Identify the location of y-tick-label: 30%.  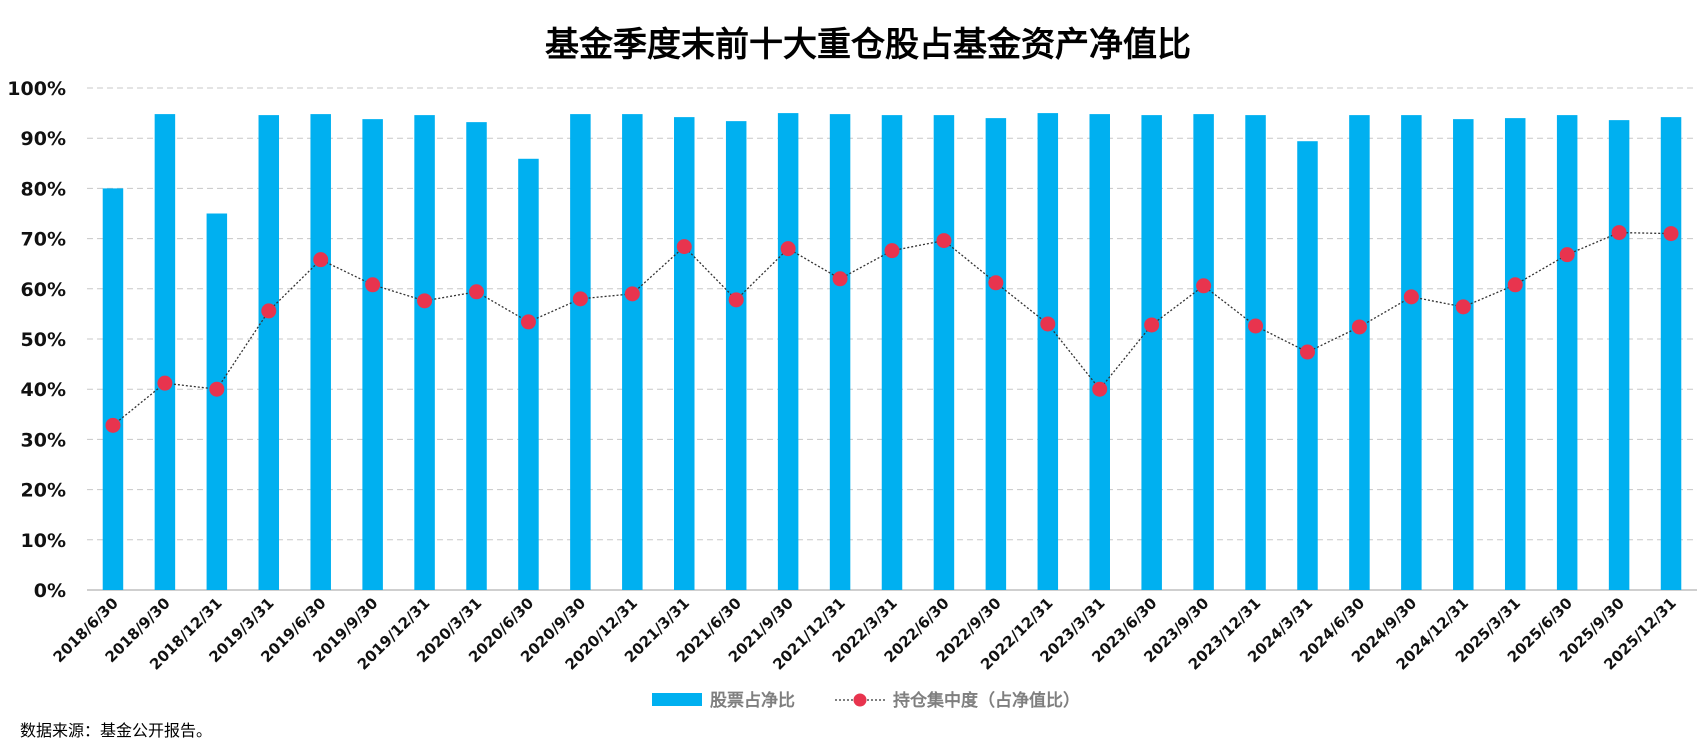
(43, 440).